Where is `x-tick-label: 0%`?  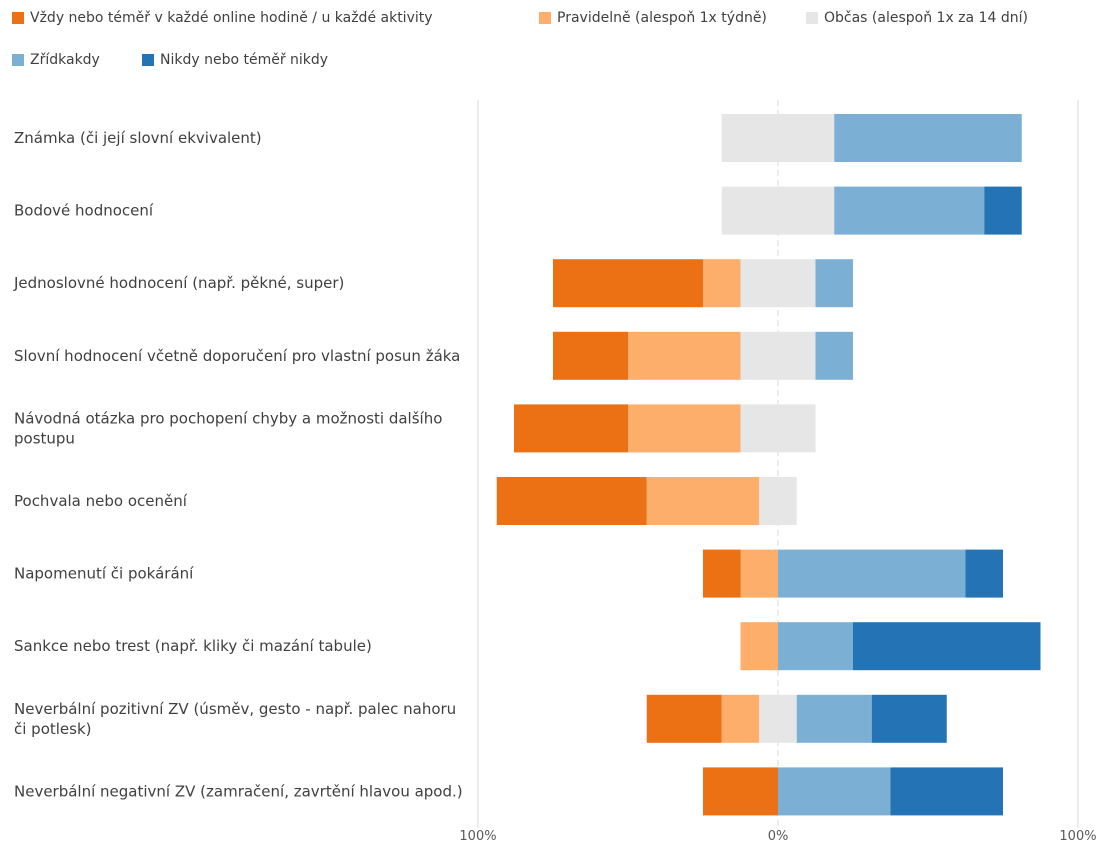
x-tick-label: 0% is located at coordinates (778, 836).